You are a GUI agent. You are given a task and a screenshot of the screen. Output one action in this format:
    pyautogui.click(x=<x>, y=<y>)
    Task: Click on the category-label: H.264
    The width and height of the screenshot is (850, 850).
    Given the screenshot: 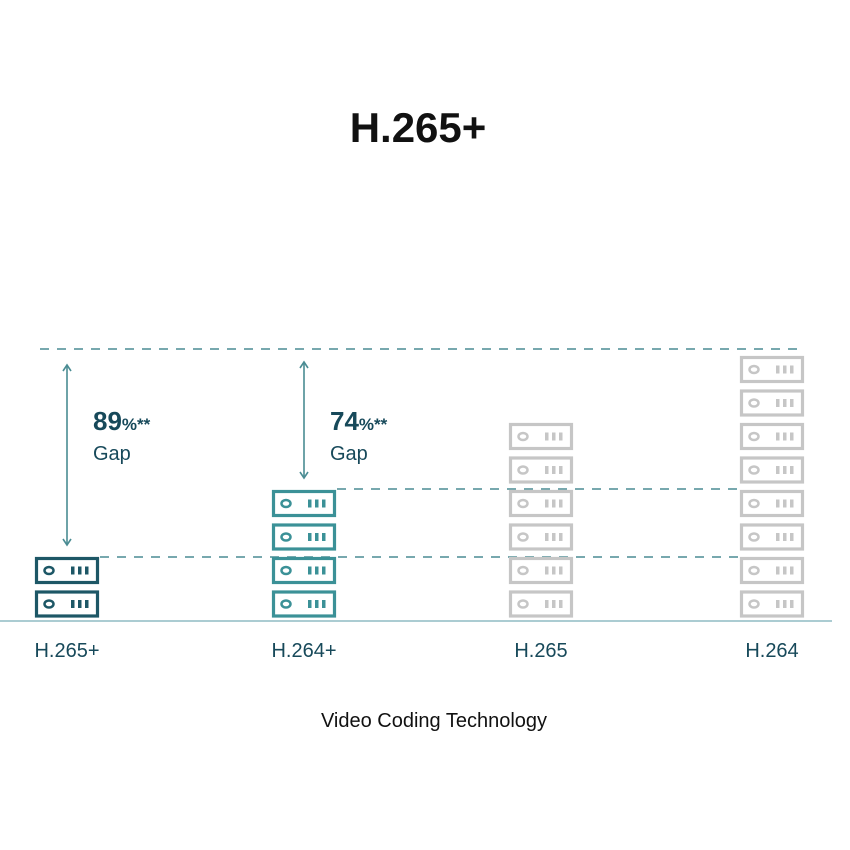 What is the action you would take?
    pyautogui.click(x=771, y=651)
    